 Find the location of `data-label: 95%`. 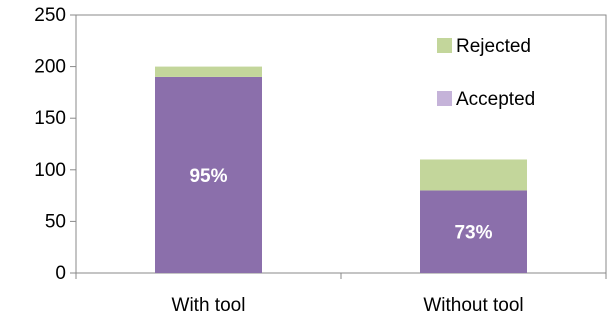

data-label: 95% is located at coordinates (208, 176).